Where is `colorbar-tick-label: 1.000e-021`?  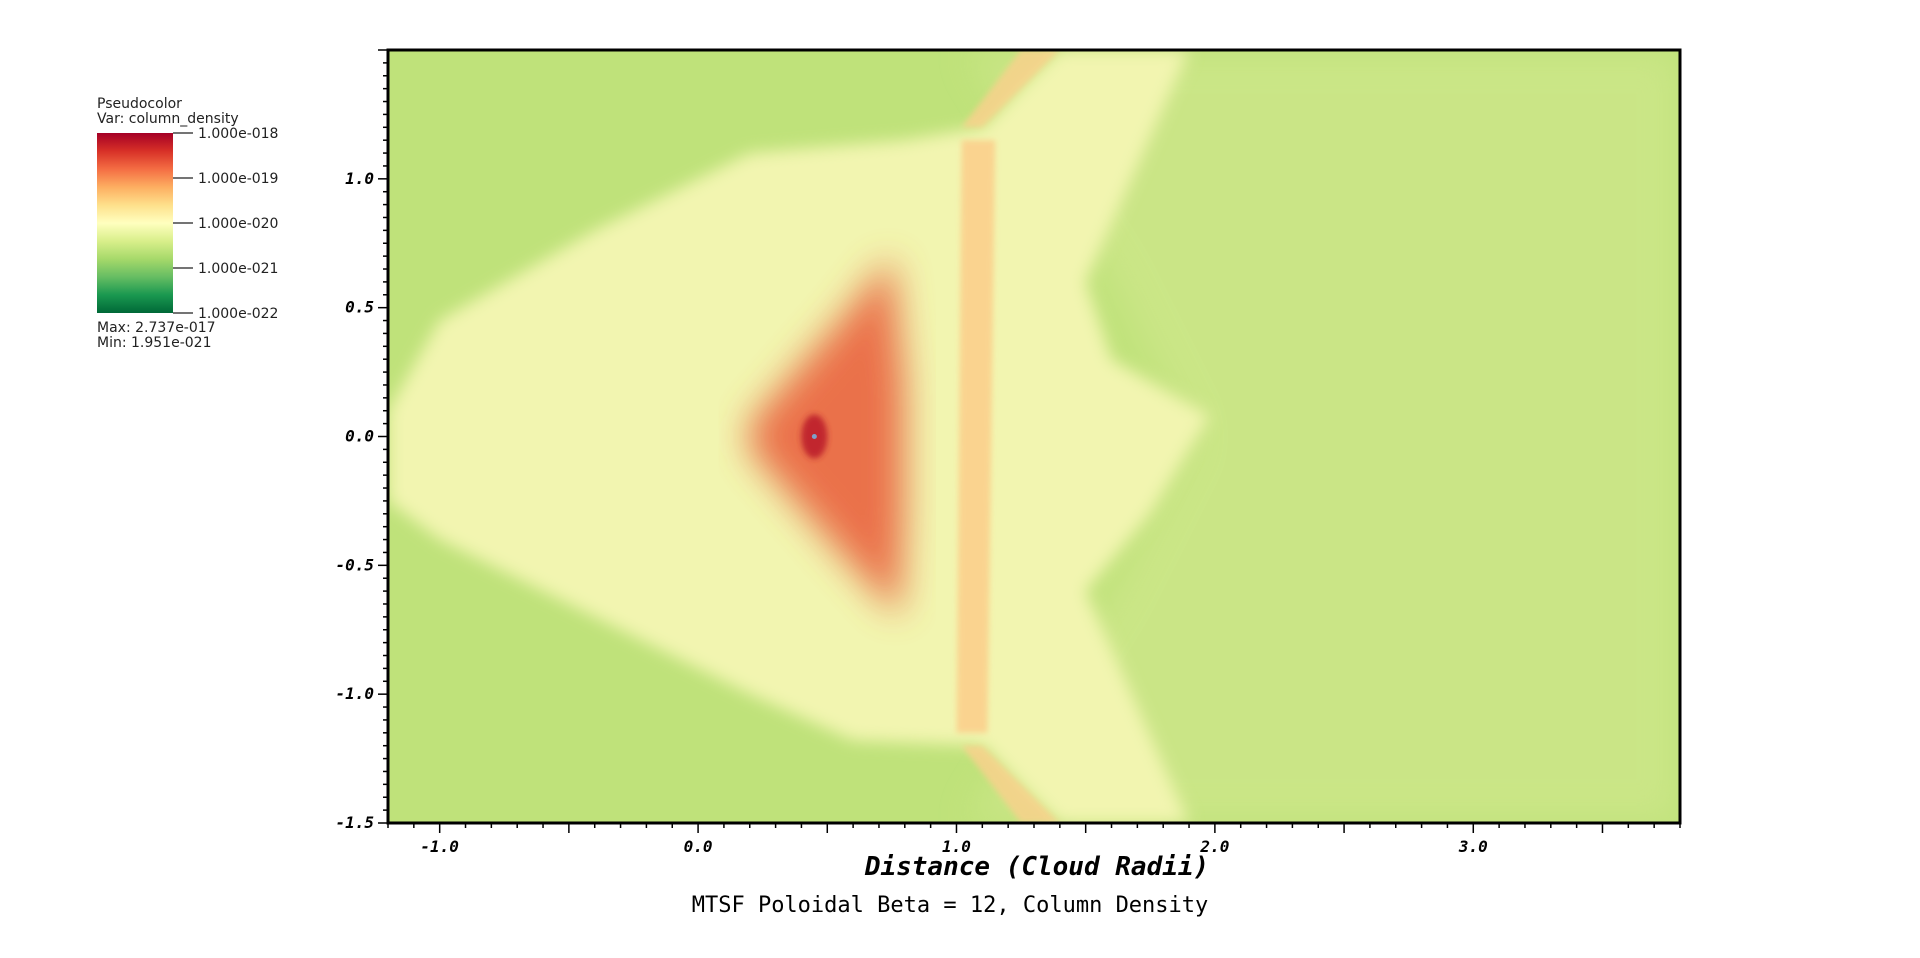 colorbar-tick-label: 1.000e-021 is located at coordinates (238, 269).